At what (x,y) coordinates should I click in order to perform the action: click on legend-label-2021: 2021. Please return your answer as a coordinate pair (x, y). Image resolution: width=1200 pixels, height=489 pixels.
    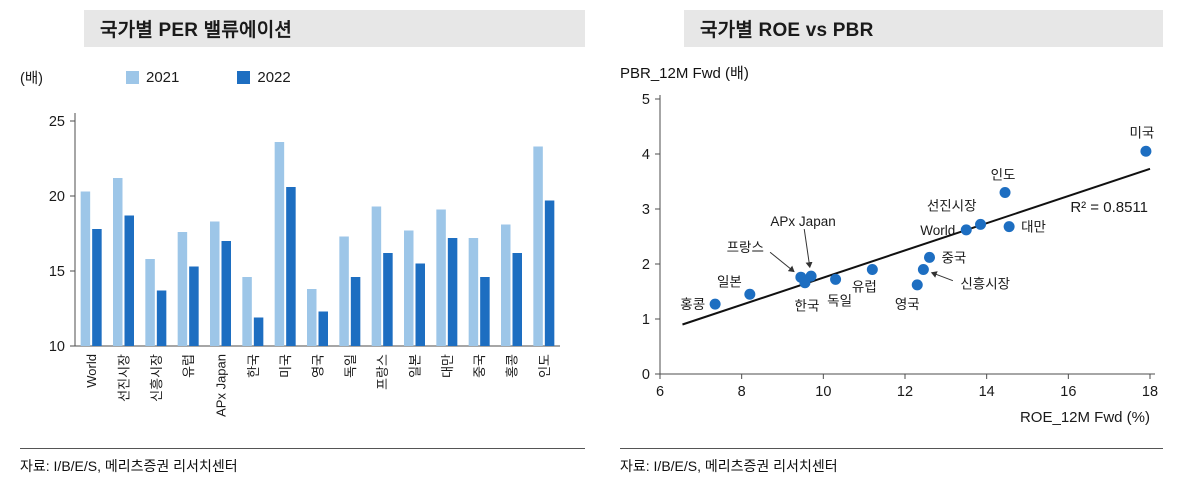
    Looking at the image, I should click on (163, 77).